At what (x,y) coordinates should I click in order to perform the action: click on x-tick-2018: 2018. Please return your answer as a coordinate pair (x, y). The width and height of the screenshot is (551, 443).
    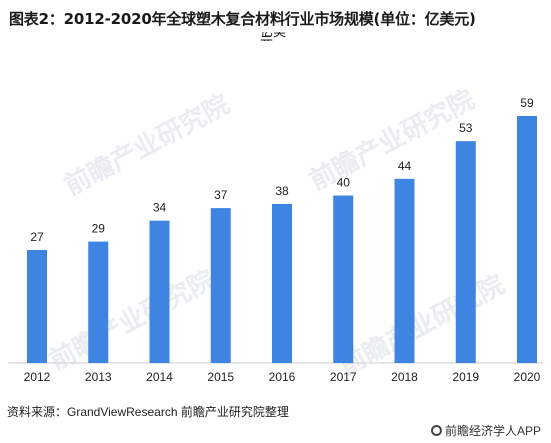
    Looking at the image, I should click on (404, 377).